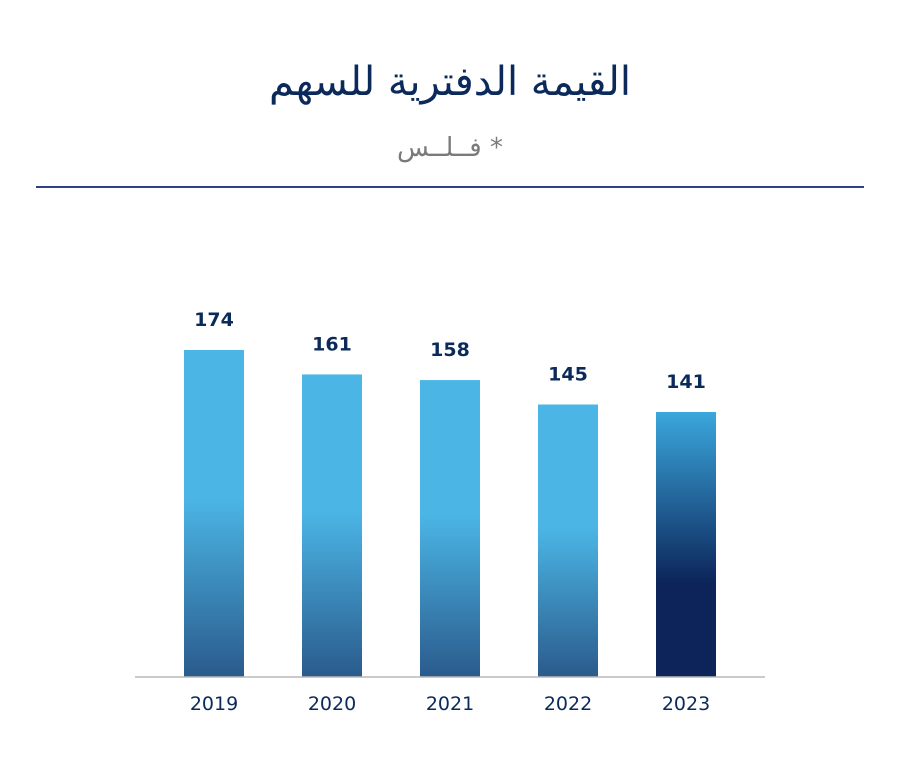 This screenshot has width=900, height=783. I want to click on value-label-2021: 158, so click(450, 350).